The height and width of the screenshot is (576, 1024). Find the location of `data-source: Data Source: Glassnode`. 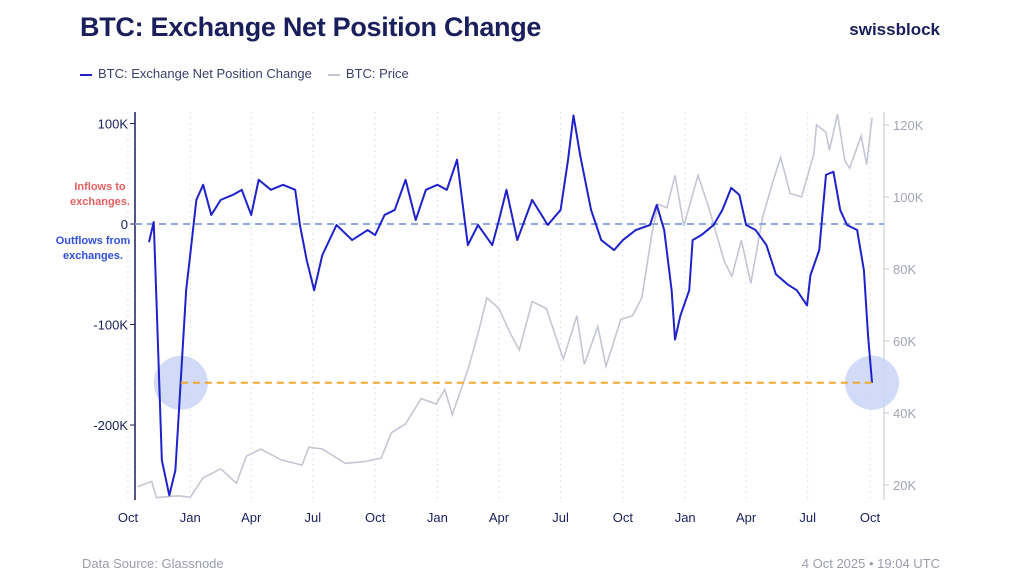

data-source: Data Source: Glassnode is located at coordinates (153, 563).